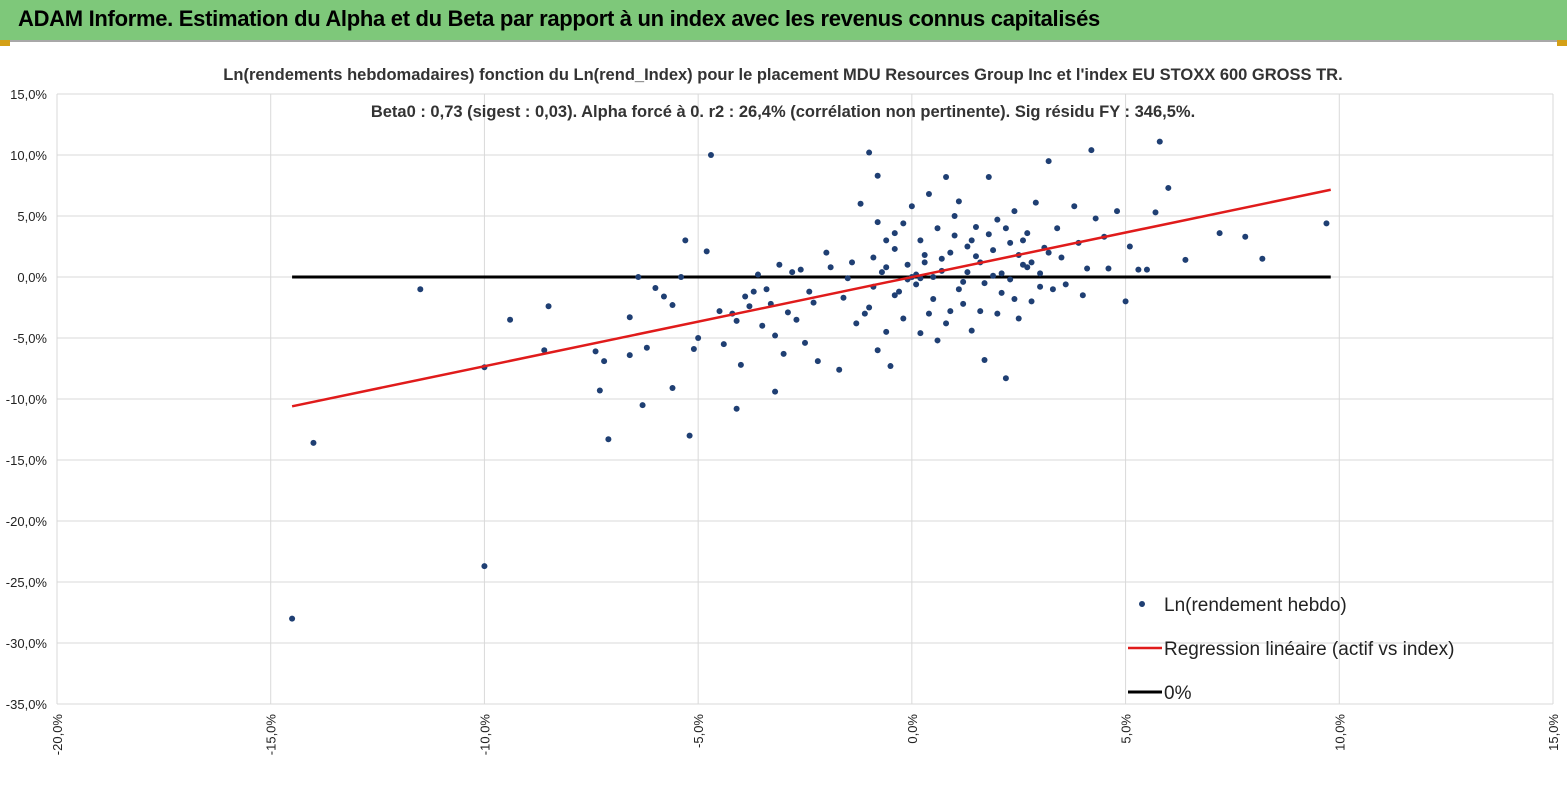 This screenshot has height=787, width=1567. What do you see at coordinates (27, 643) in the screenshot?
I see `y-tick-label: -30,0%` at bounding box center [27, 643].